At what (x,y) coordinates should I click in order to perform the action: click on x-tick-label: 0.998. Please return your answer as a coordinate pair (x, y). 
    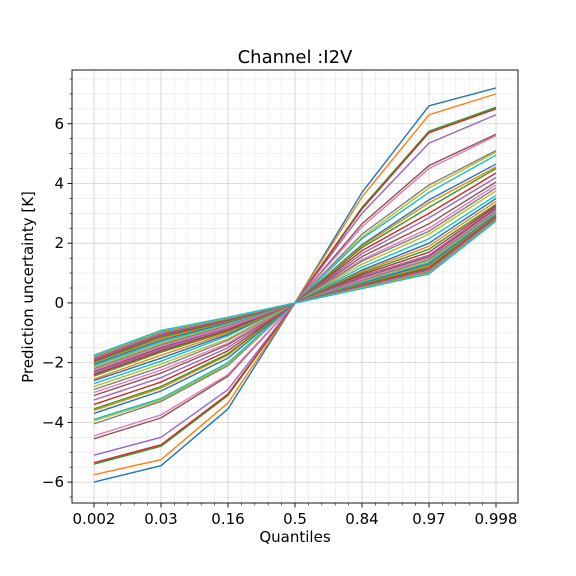
    Looking at the image, I should click on (496, 519).